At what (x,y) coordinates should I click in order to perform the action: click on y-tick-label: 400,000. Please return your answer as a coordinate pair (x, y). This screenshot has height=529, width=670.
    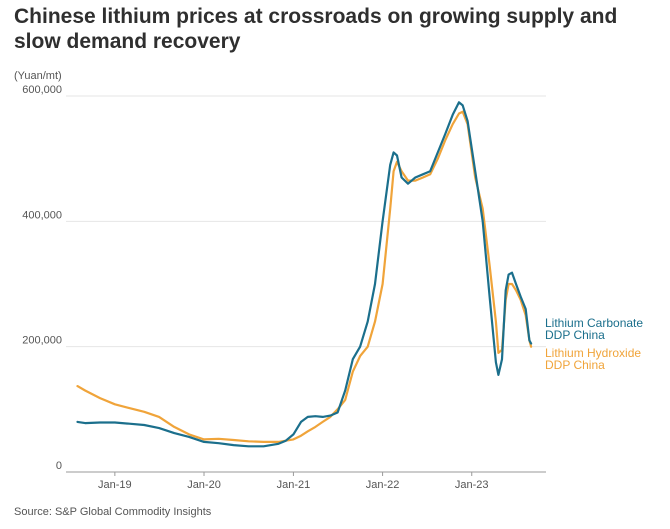
    Looking at the image, I should click on (42, 215).